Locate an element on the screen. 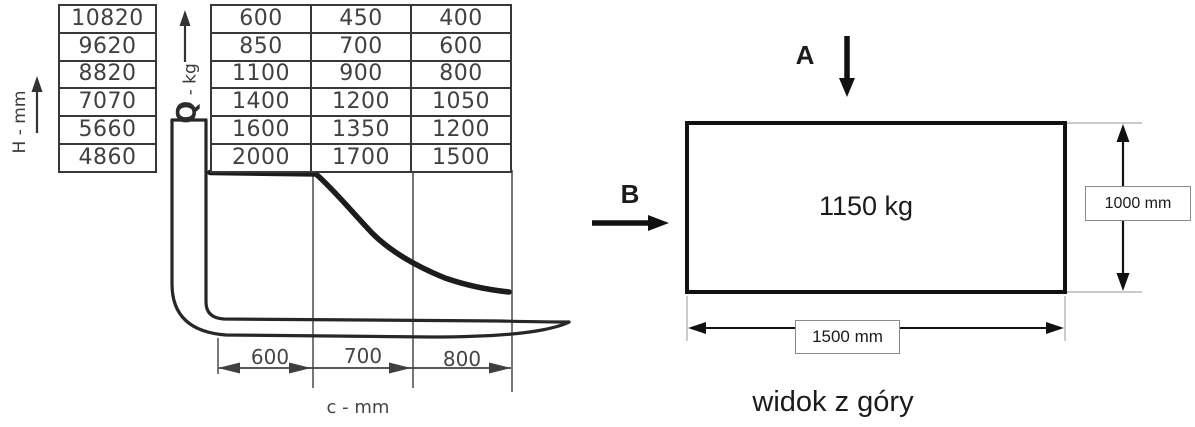 The image size is (1195, 427). table-row: 600 450 400 is located at coordinates (361, 19).